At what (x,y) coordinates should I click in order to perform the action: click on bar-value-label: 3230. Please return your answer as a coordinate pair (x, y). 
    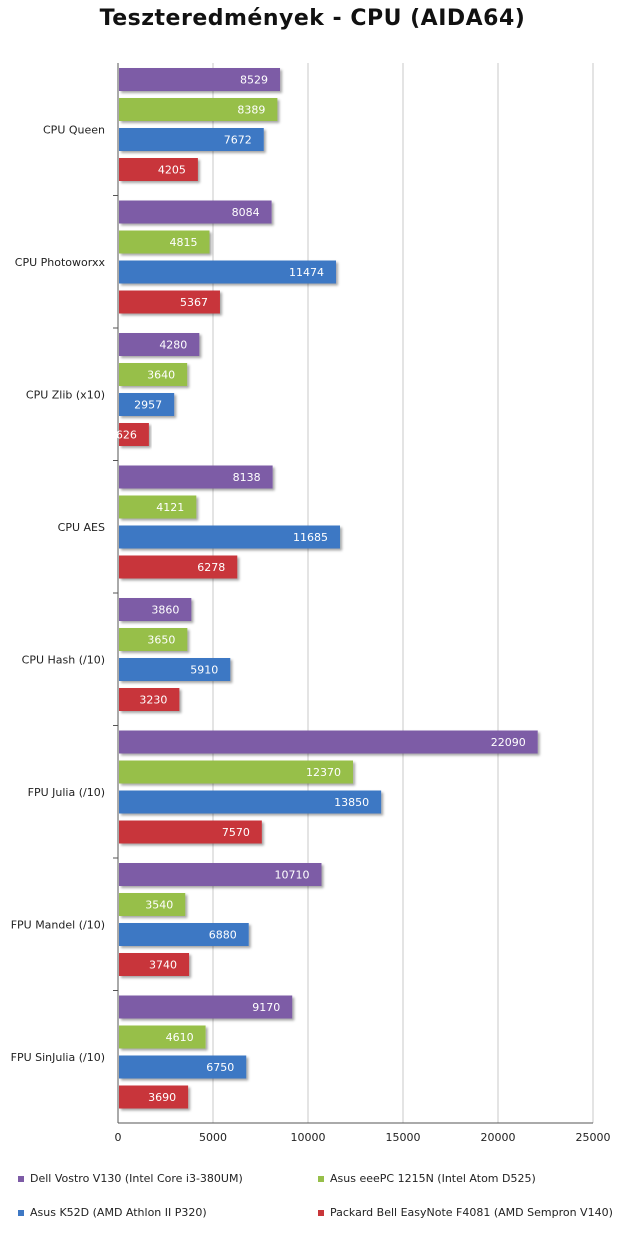
    Looking at the image, I should click on (153, 700).